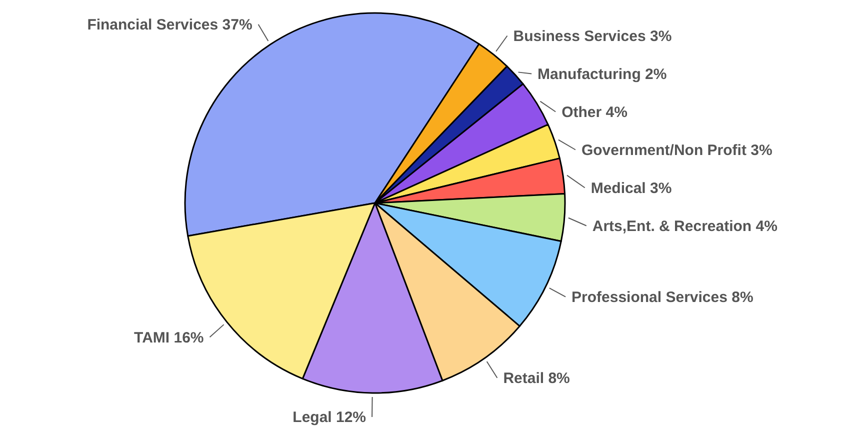 The image size is (842, 433). I want to click on slice-label: Professional Services 8%, so click(663, 297).